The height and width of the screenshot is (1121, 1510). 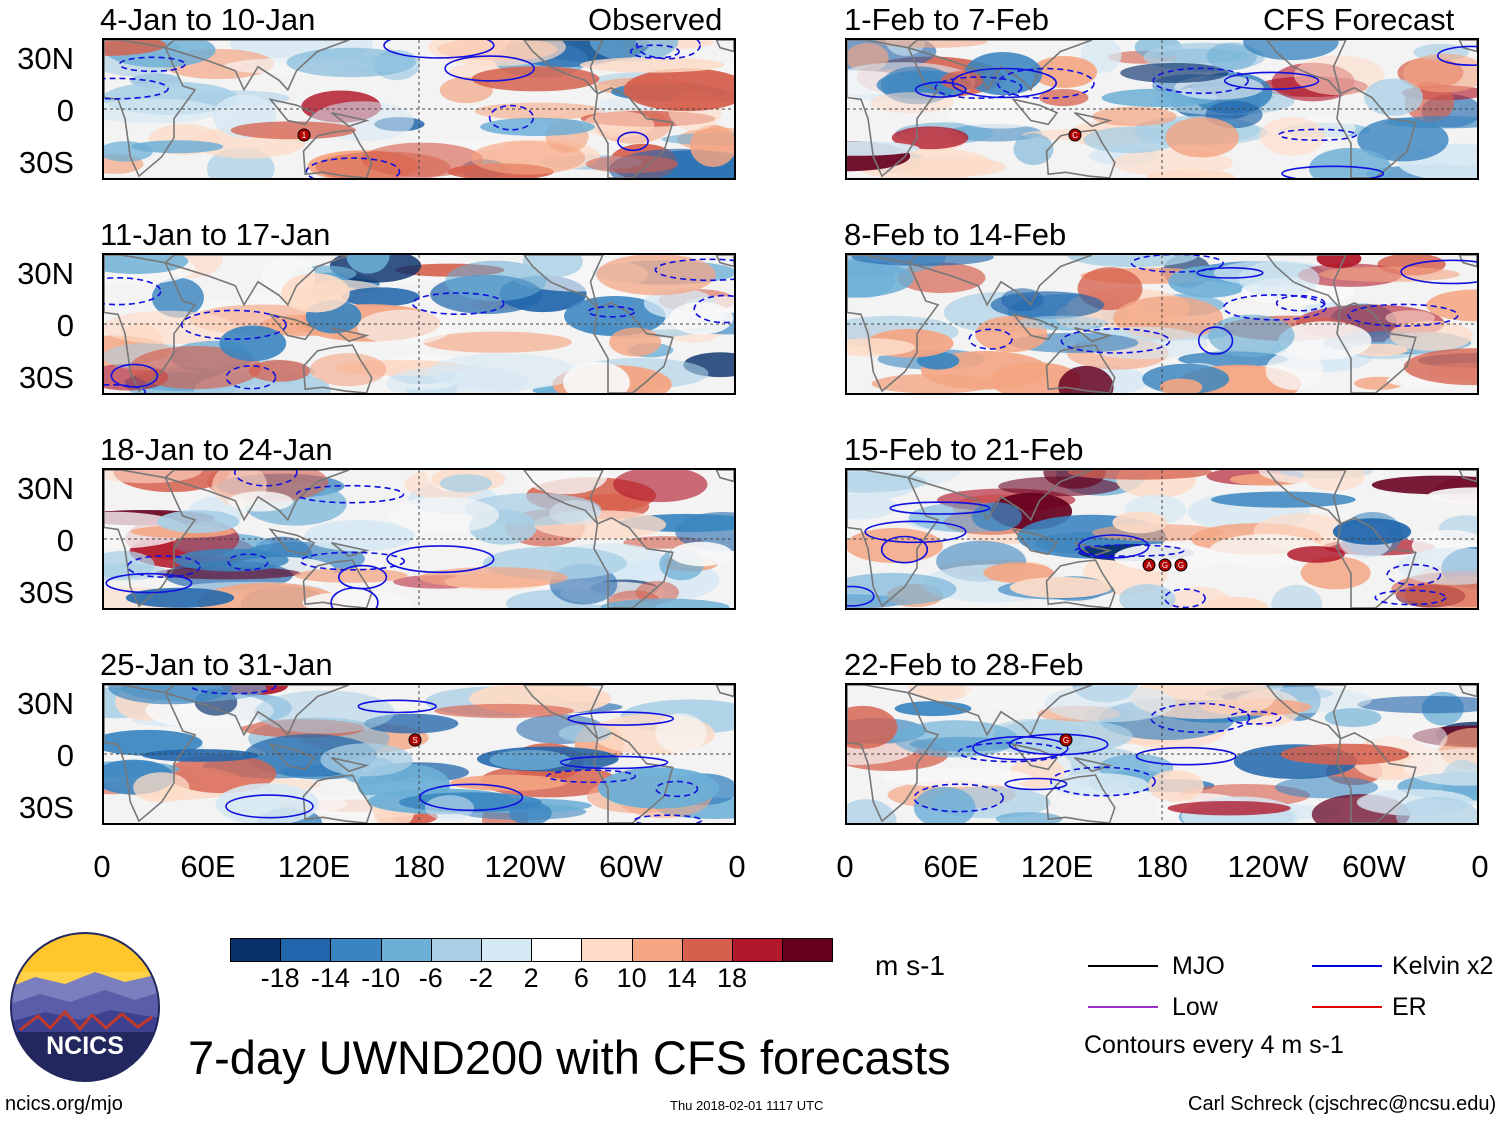 What do you see at coordinates (581, 978) in the screenshot?
I see `colorbar-tick: 6` at bounding box center [581, 978].